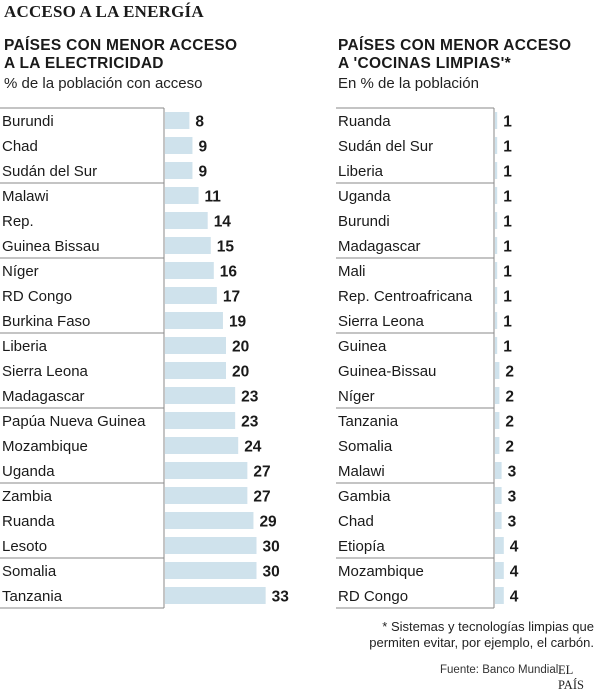 The width and height of the screenshot is (600, 693). What do you see at coordinates (405, 296) in the screenshot?
I see `category-label: Rep. Centroafricana` at bounding box center [405, 296].